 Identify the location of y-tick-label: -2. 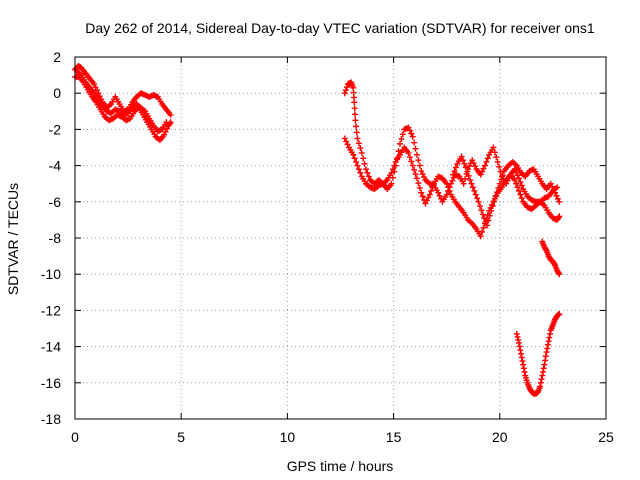
(55, 129).